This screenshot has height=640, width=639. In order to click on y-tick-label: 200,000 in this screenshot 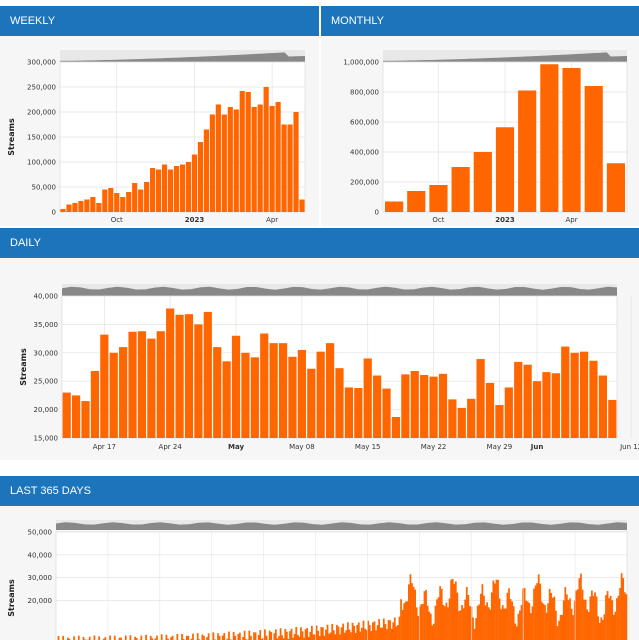, I will do `click(364, 183)`.